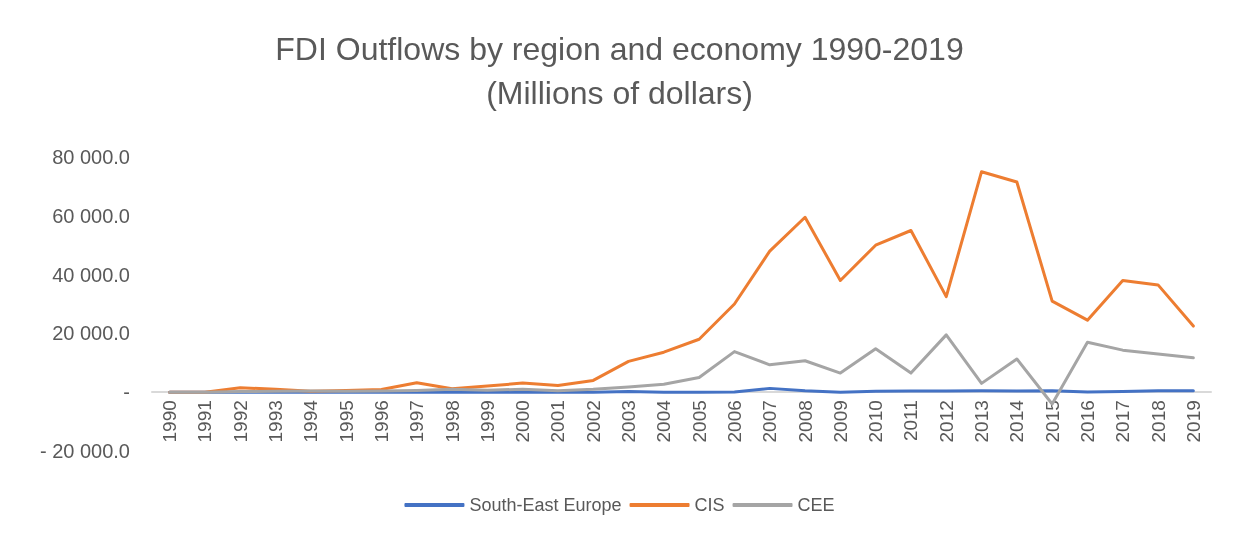  Describe the element at coordinates (311, 421) in the screenshot. I see `x-tick-label: 1994` at that location.